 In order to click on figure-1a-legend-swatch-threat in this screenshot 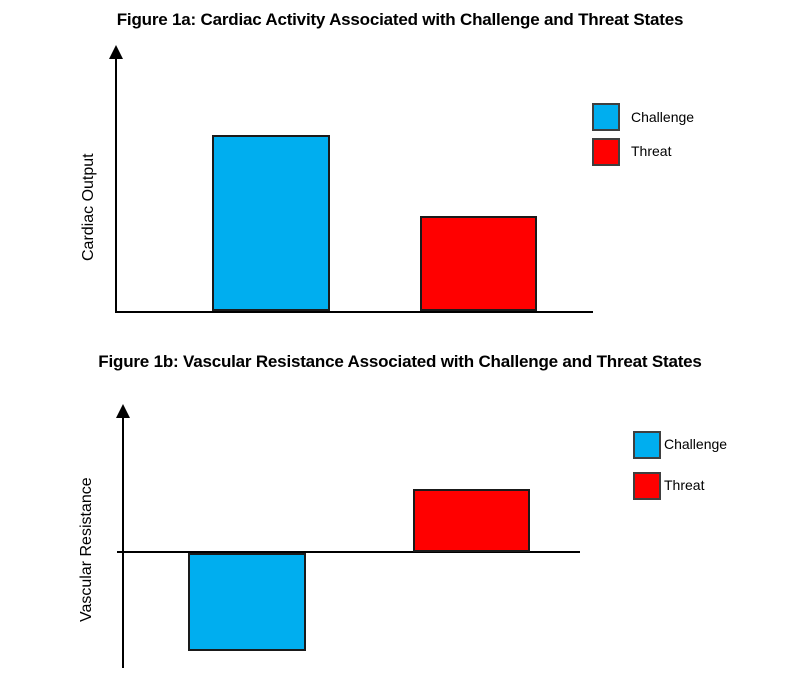, I will do `click(606, 152)`.